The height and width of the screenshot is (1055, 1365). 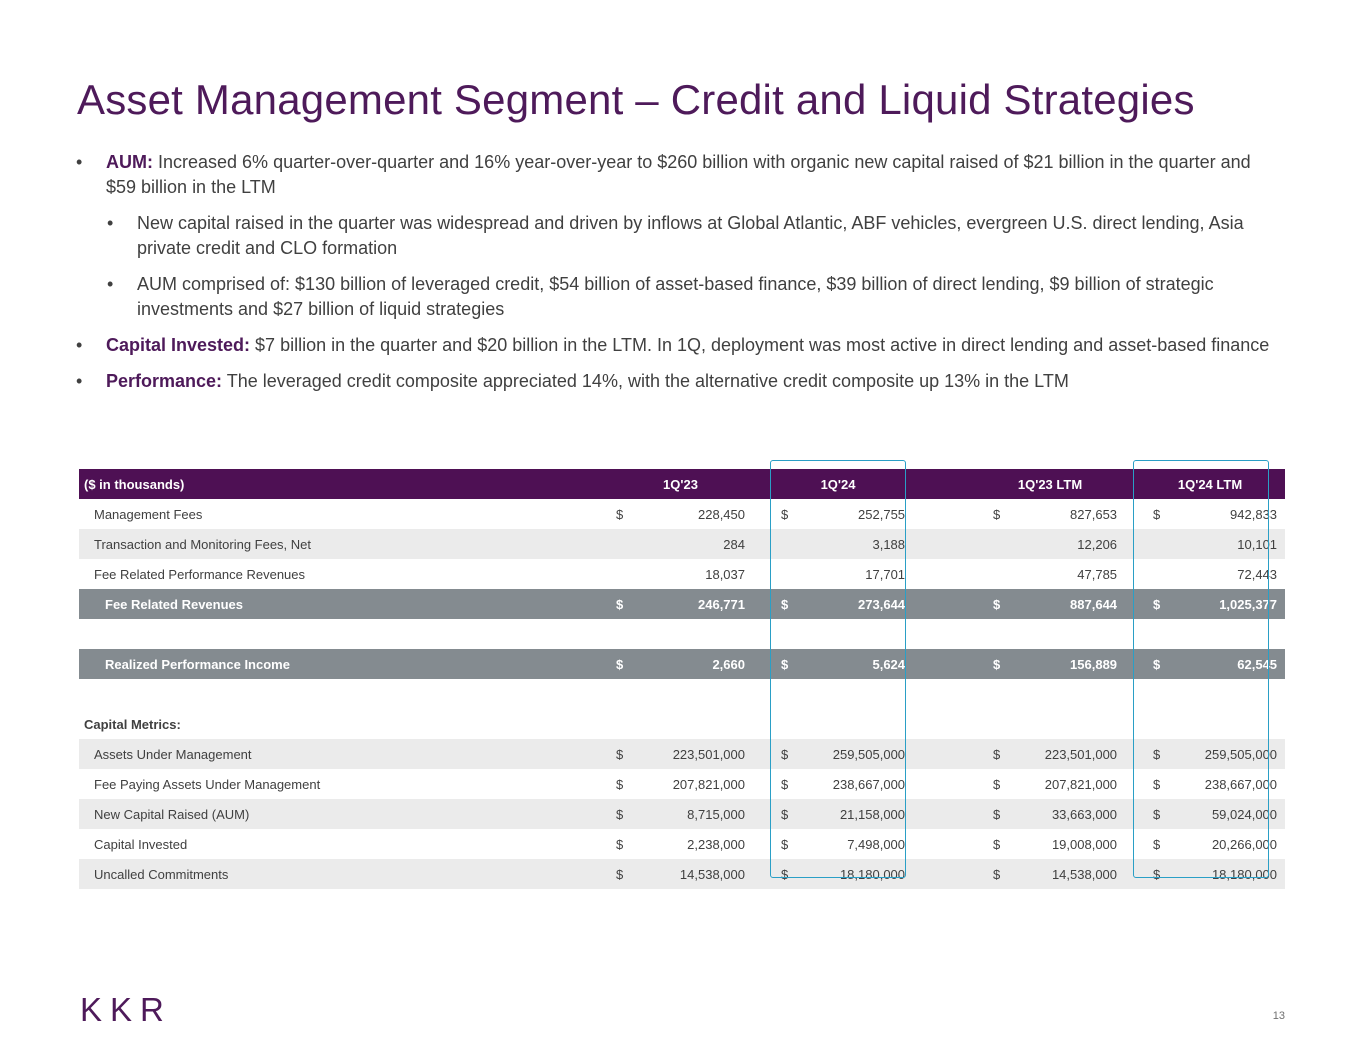 What do you see at coordinates (1065, 814) in the screenshot?
I see `value-1q23-ltm: 33,663,000` at bounding box center [1065, 814].